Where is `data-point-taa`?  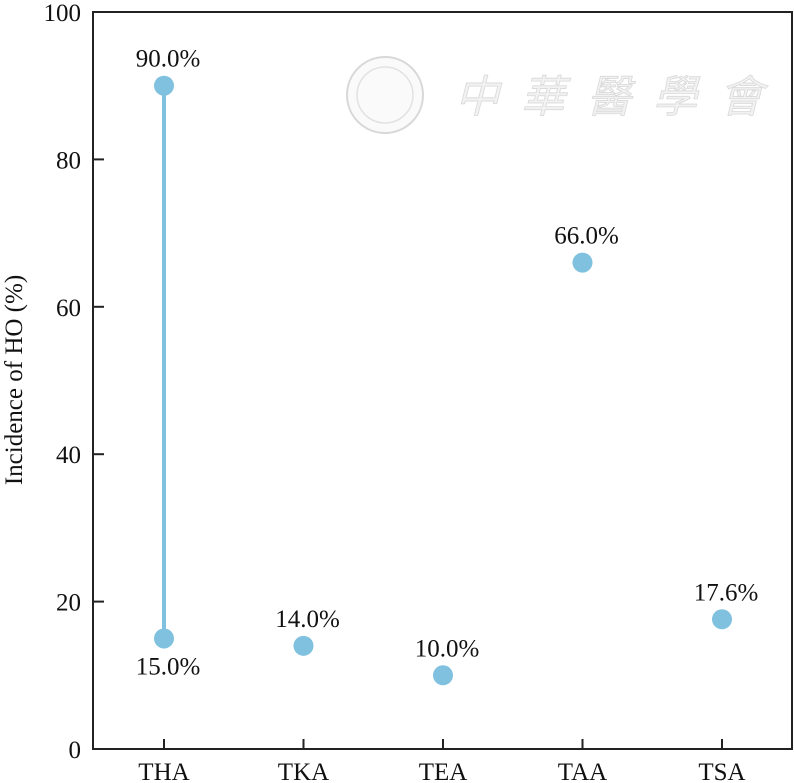
data-point-taa is located at coordinates (582, 262).